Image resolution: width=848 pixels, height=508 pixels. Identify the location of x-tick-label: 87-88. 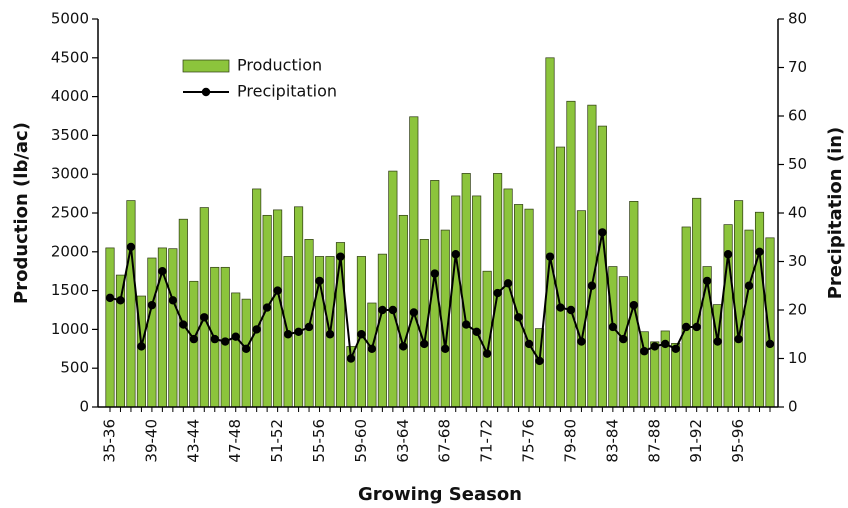
(654, 441).